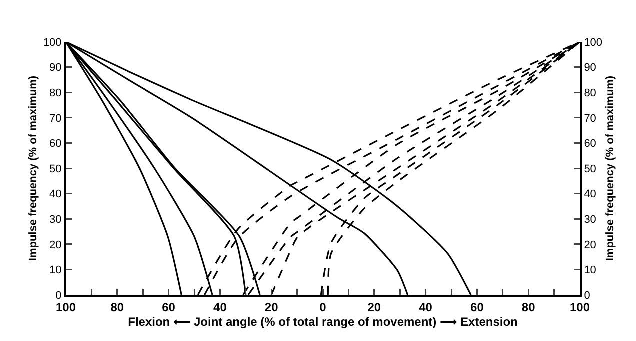 This screenshot has width=636, height=341. I want to click on y-tick-label: 80, so click(56, 93).